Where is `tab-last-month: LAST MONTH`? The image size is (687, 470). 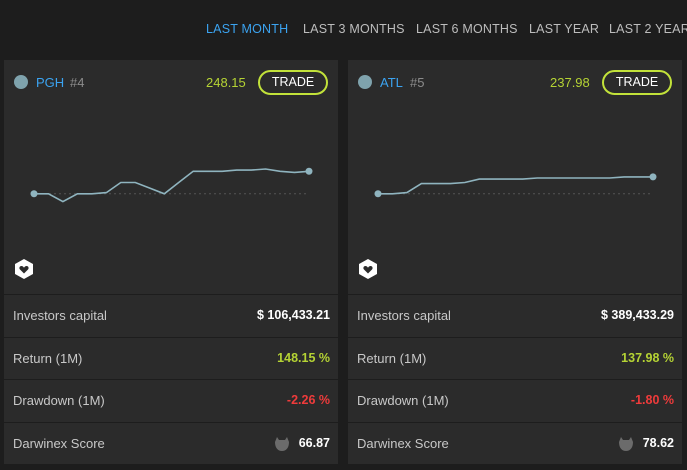
tab-last-month: LAST MONTH is located at coordinates (247, 29).